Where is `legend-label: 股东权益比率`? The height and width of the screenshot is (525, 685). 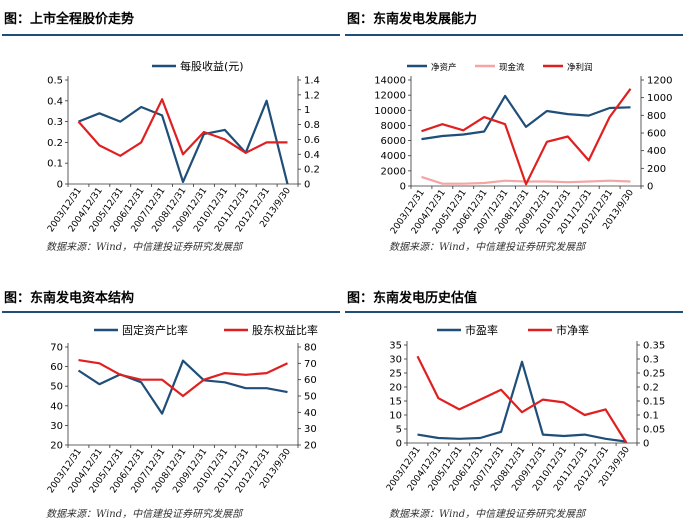 legend-label: 股东权益比率 is located at coordinates (285, 330).